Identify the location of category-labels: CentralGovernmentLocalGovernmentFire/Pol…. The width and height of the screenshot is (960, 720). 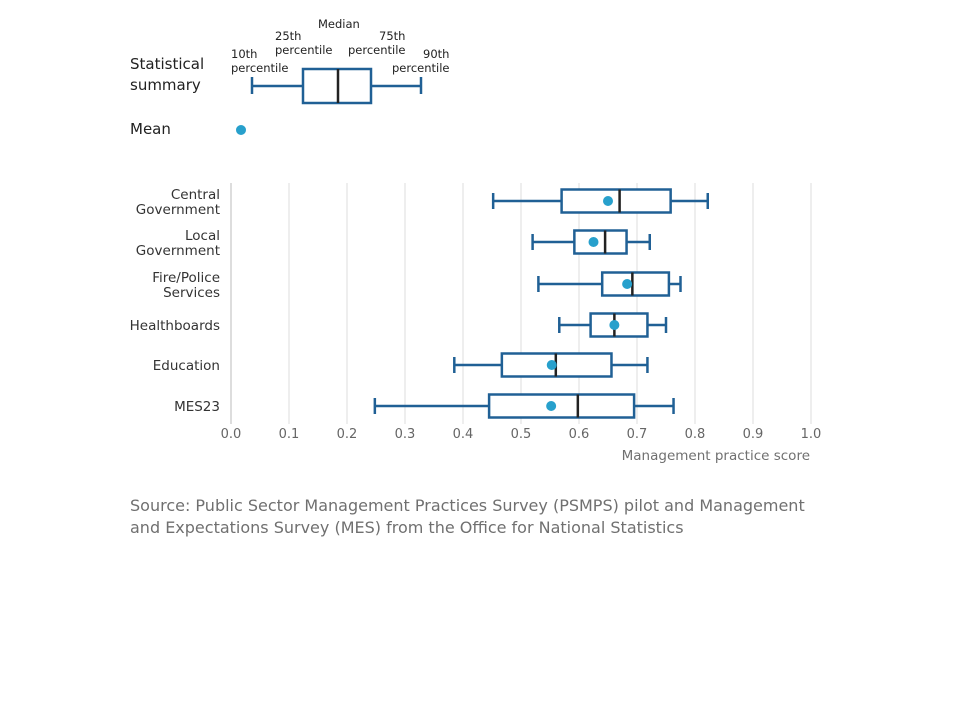
(175, 301).